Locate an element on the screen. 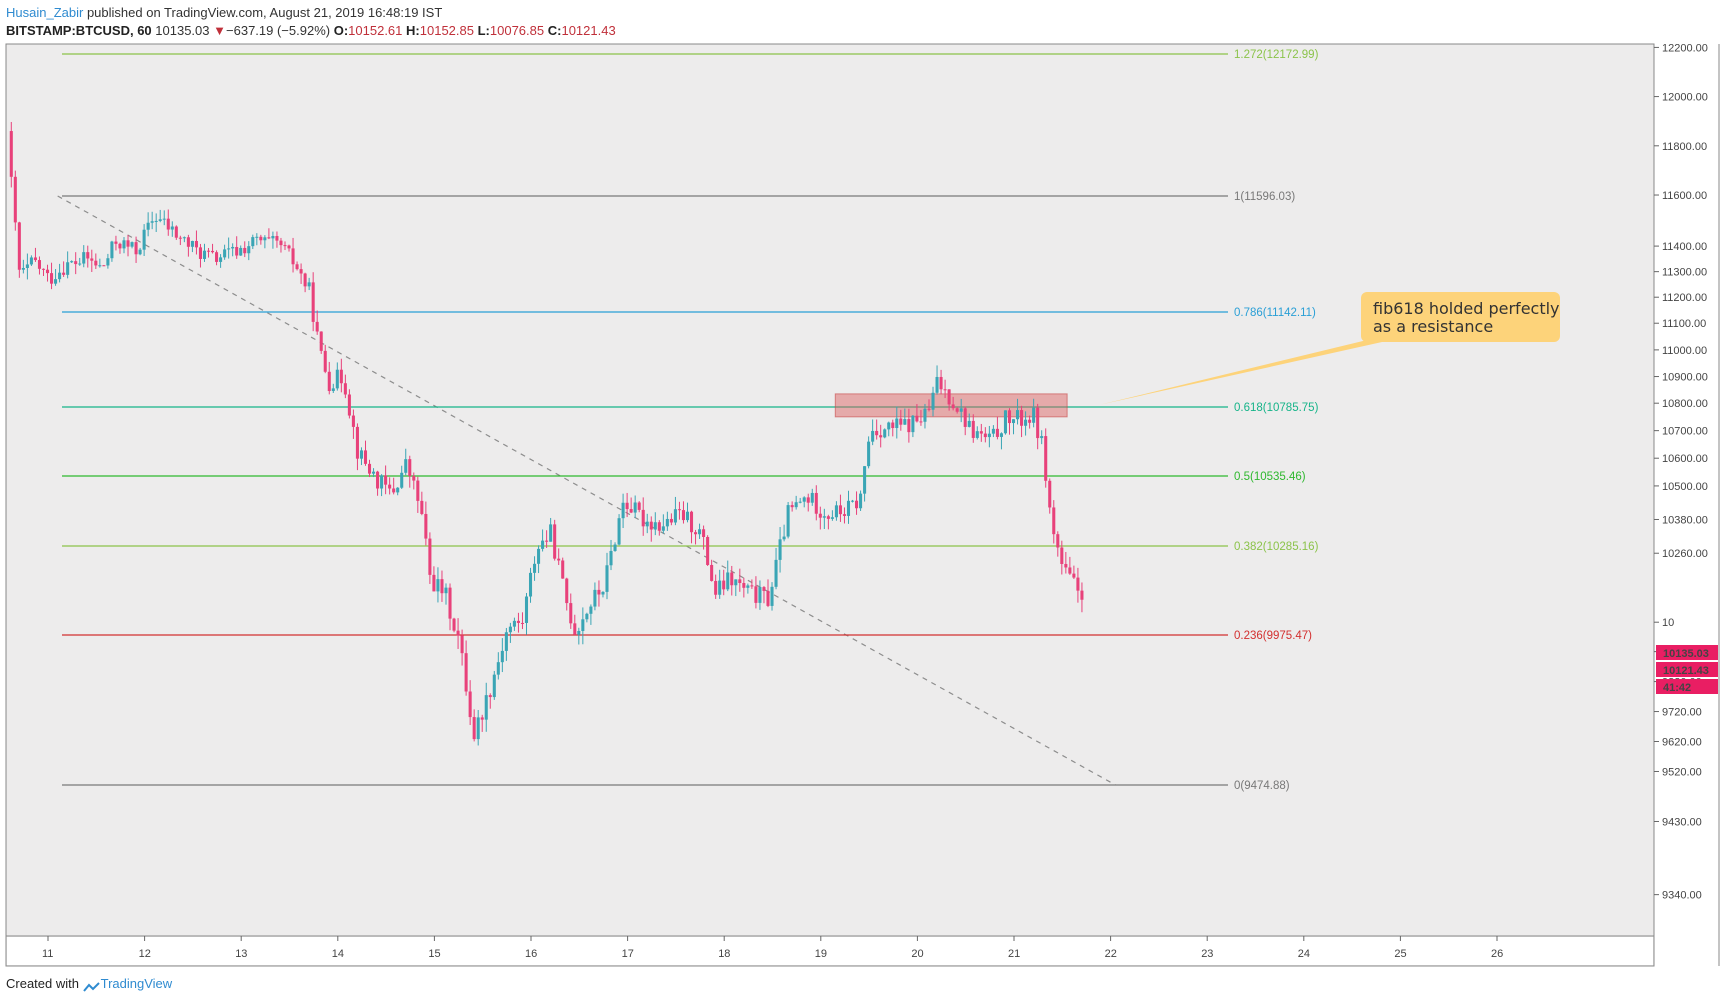 This screenshot has width=1722, height=1002. date-tick-label: 14 is located at coordinates (338, 954).